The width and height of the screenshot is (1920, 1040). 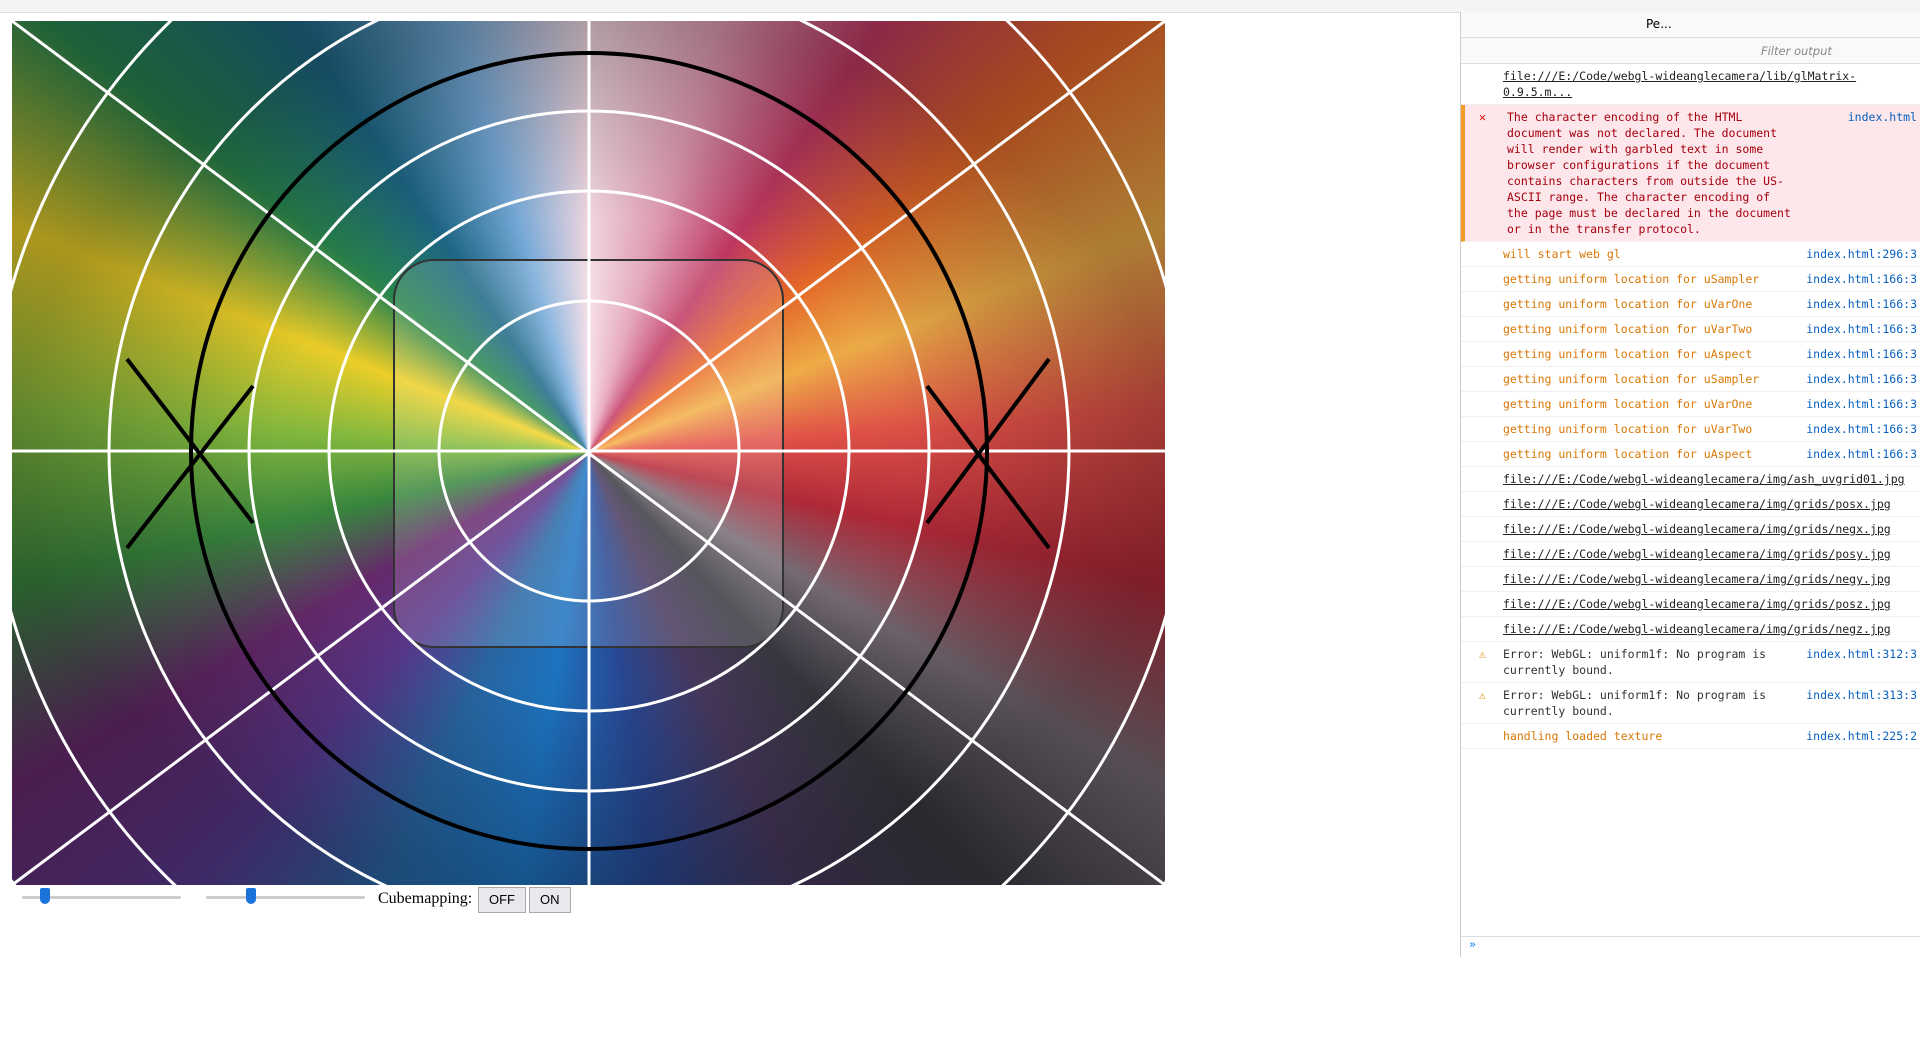 I want to click on controls: Cubemapping: OFF ON, so click(x=590, y=900).